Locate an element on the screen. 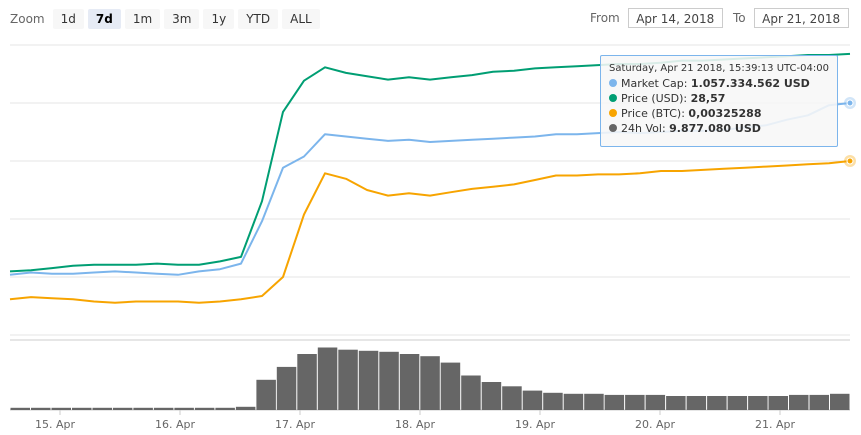  zoom-bar: Zoom 1d 7d 1m 3m 1y YTD ALL is located at coordinates (167, 19).